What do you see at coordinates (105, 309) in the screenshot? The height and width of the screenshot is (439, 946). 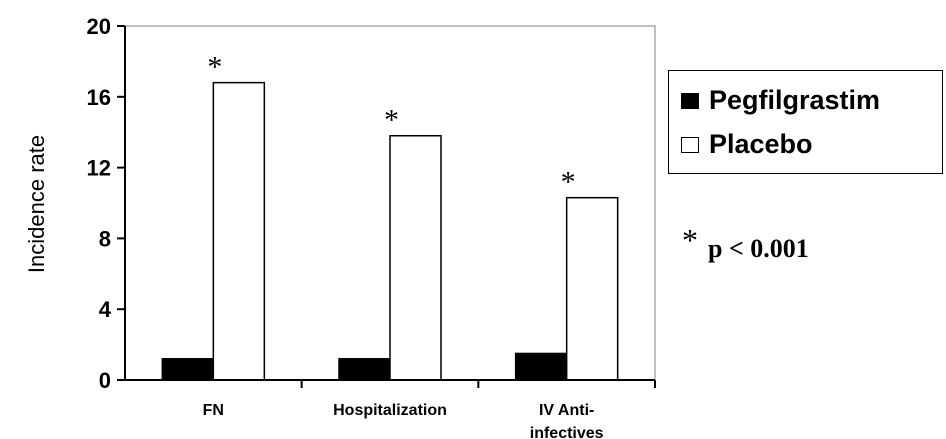 I see `y-tick-label: 4` at bounding box center [105, 309].